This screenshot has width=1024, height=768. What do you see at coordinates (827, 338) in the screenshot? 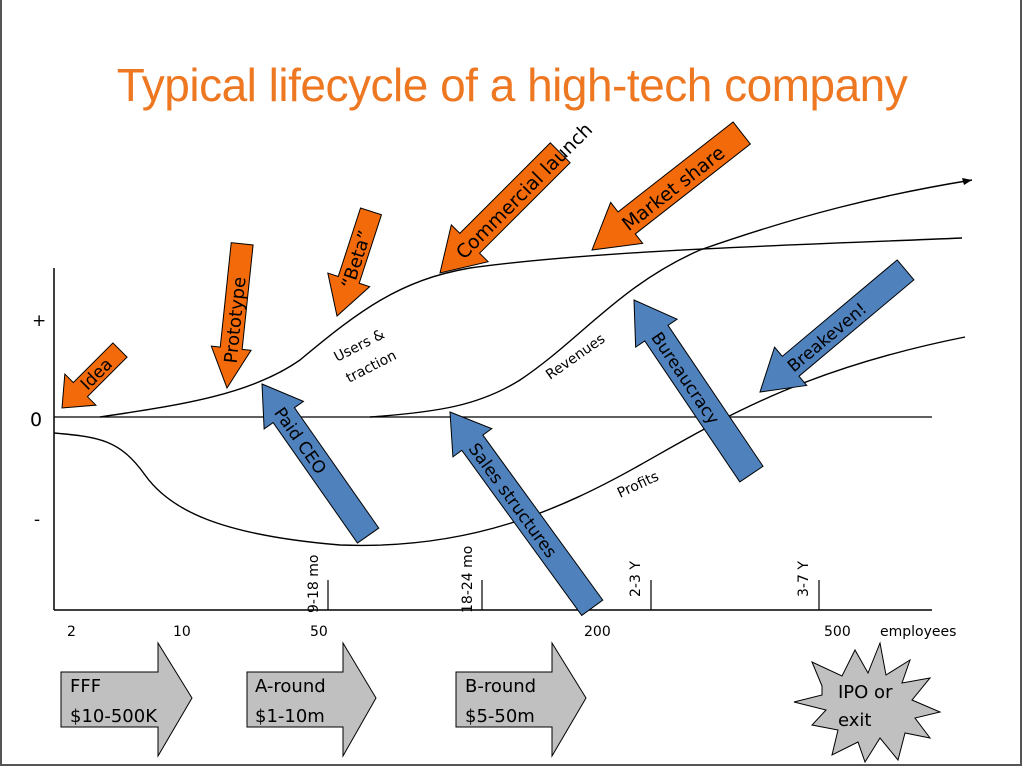
I see `svg-text: Breakeven!` at bounding box center [827, 338].